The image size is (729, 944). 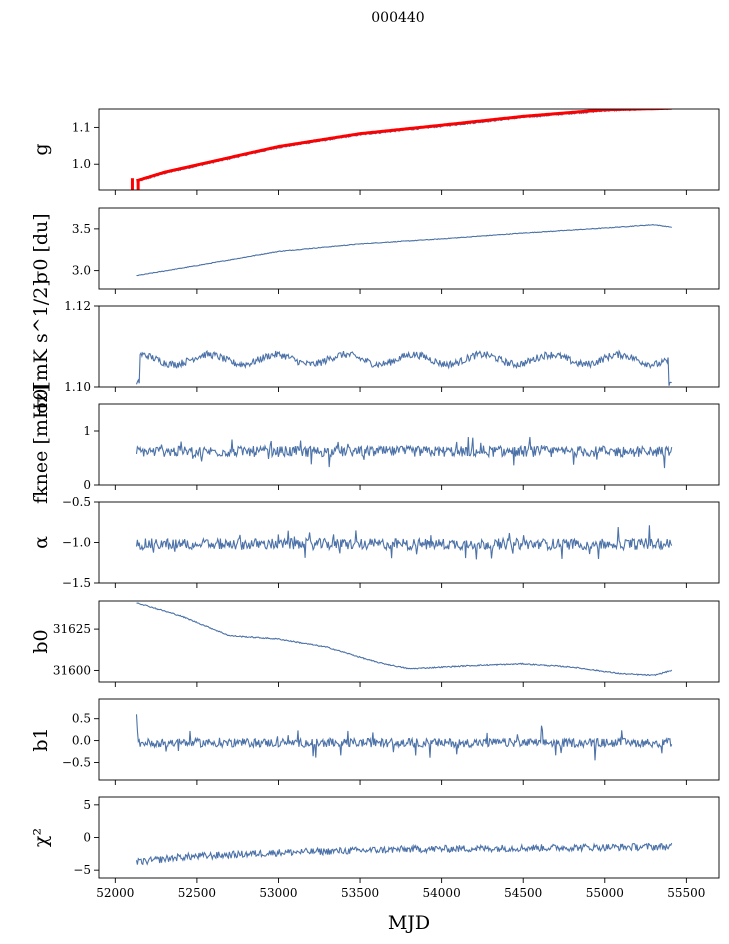 What do you see at coordinates (41, 739) in the screenshot?
I see `y-axis-label: b1` at bounding box center [41, 739].